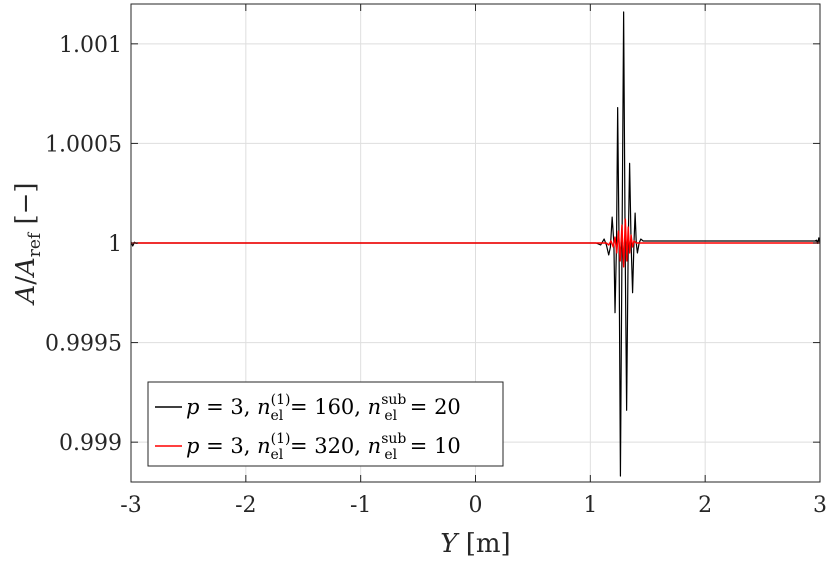 The height and width of the screenshot is (567, 830). I want to click on legend-1-eq3: = 10, so click(432, 446).